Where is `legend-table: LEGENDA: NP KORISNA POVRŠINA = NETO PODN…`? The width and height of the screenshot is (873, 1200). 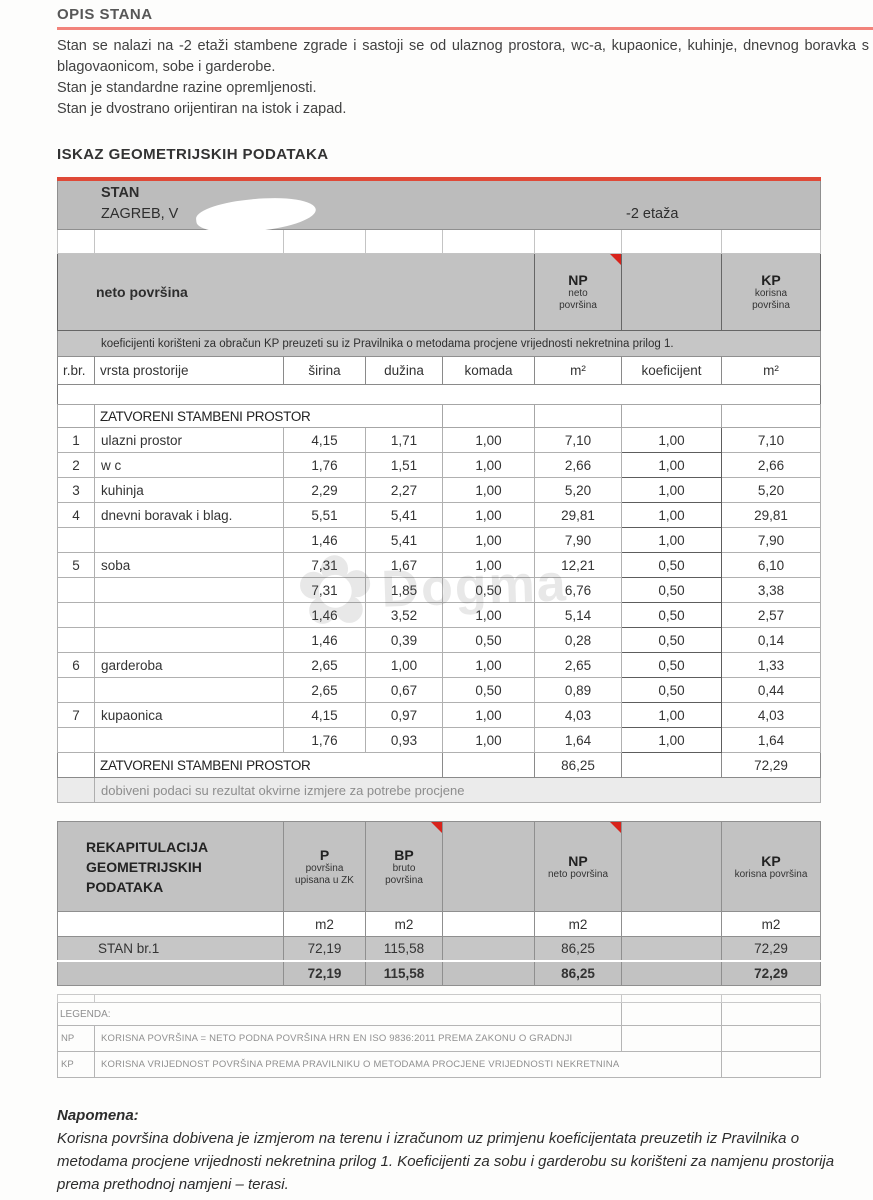
legend-table: LEGENDA: NP KORISNA POVRŠINA = NETO PODN… is located at coordinates (439, 1036).